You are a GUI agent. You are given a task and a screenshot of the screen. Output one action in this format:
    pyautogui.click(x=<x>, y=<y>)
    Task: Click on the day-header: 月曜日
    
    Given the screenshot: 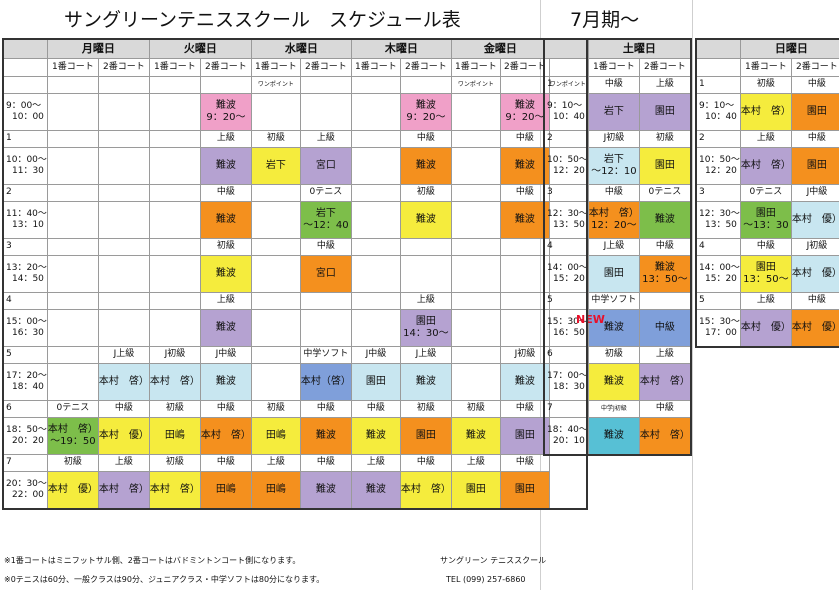 What is the action you would take?
    pyautogui.click(x=98, y=48)
    